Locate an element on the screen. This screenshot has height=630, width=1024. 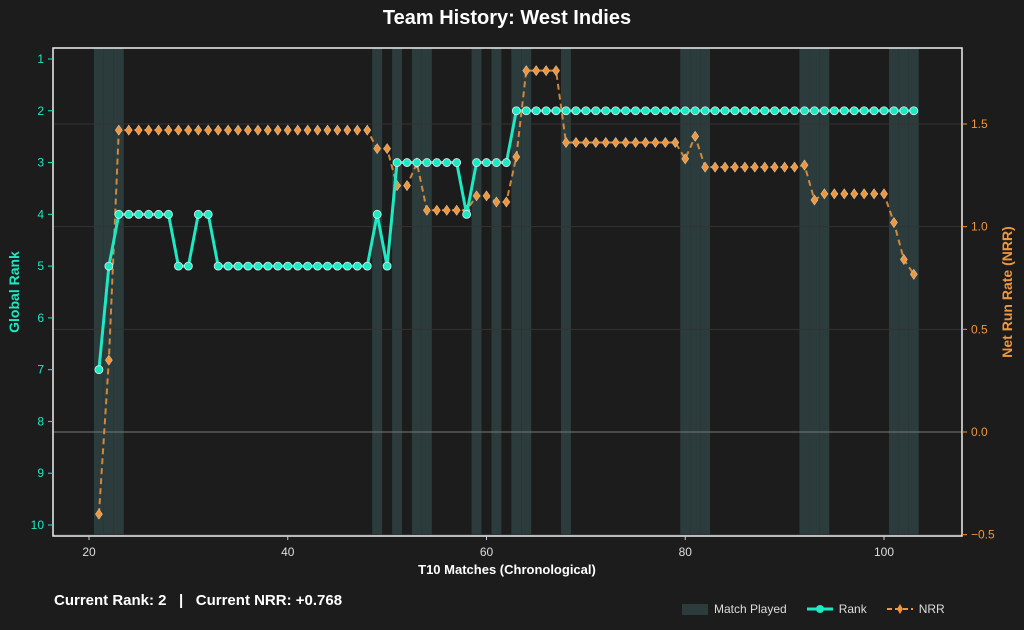
x-axis: 20 40 60 80 100 is located at coordinates (488, 547).